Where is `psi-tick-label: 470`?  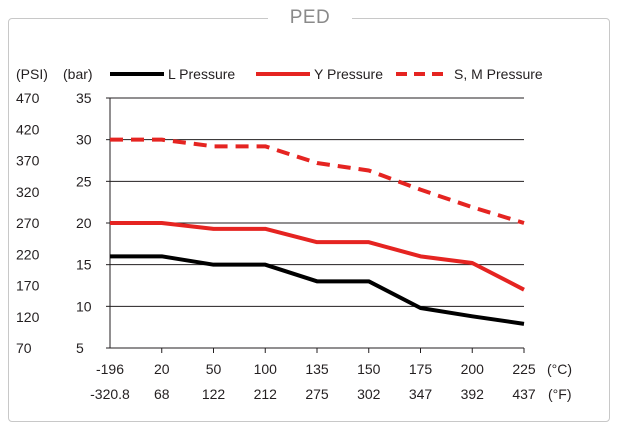 psi-tick-label: 470 is located at coordinates (28, 98).